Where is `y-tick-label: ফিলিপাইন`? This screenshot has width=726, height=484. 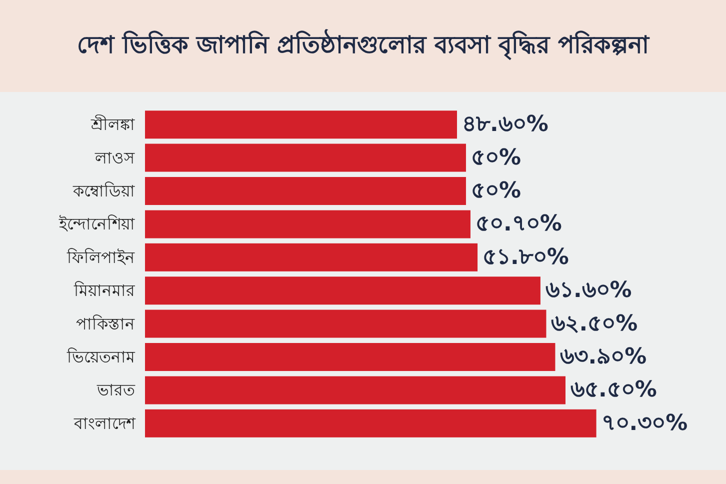 y-tick-label: ফিলিপাইন is located at coordinates (100, 257).